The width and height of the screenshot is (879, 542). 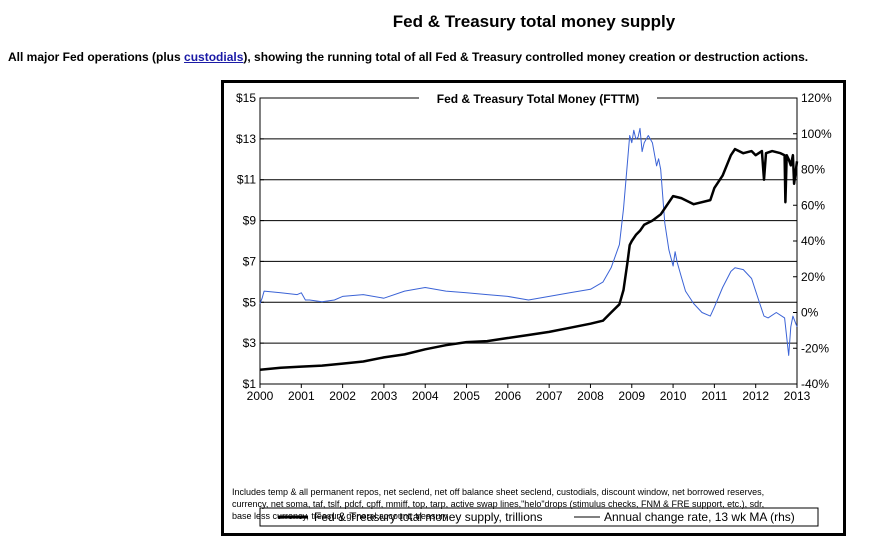 I want to click on x-tick-label: 2000, so click(x=260, y=396).